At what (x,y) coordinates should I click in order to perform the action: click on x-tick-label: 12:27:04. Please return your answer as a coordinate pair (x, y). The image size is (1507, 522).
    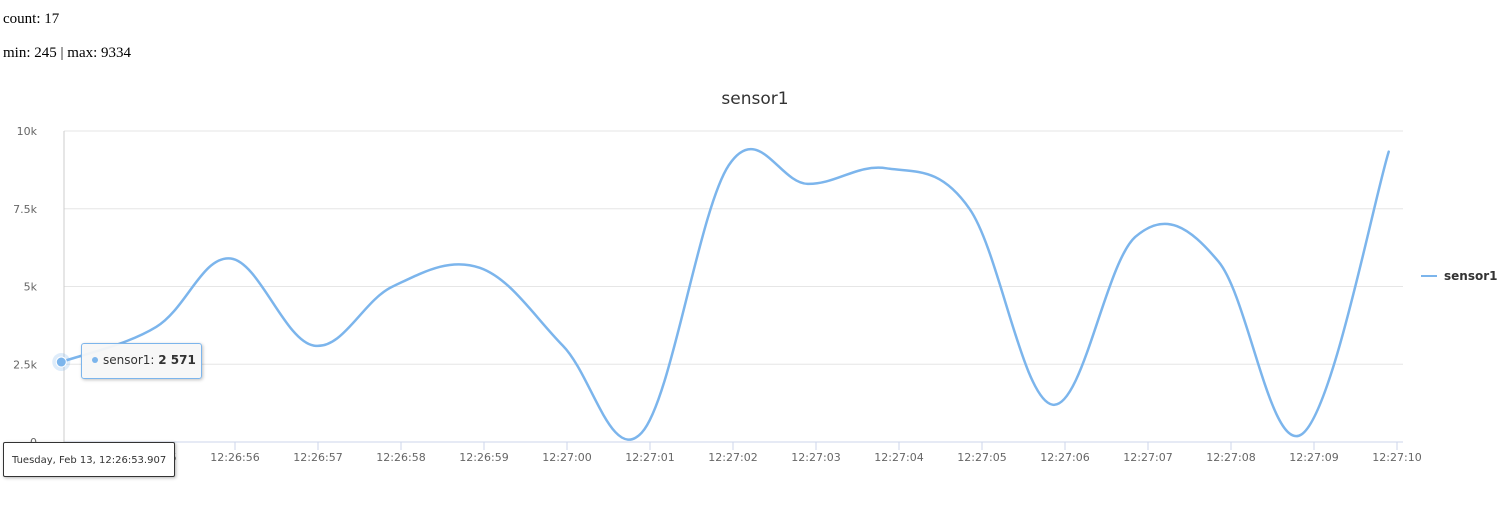
    Looking at the image, I should click on (898, 457).